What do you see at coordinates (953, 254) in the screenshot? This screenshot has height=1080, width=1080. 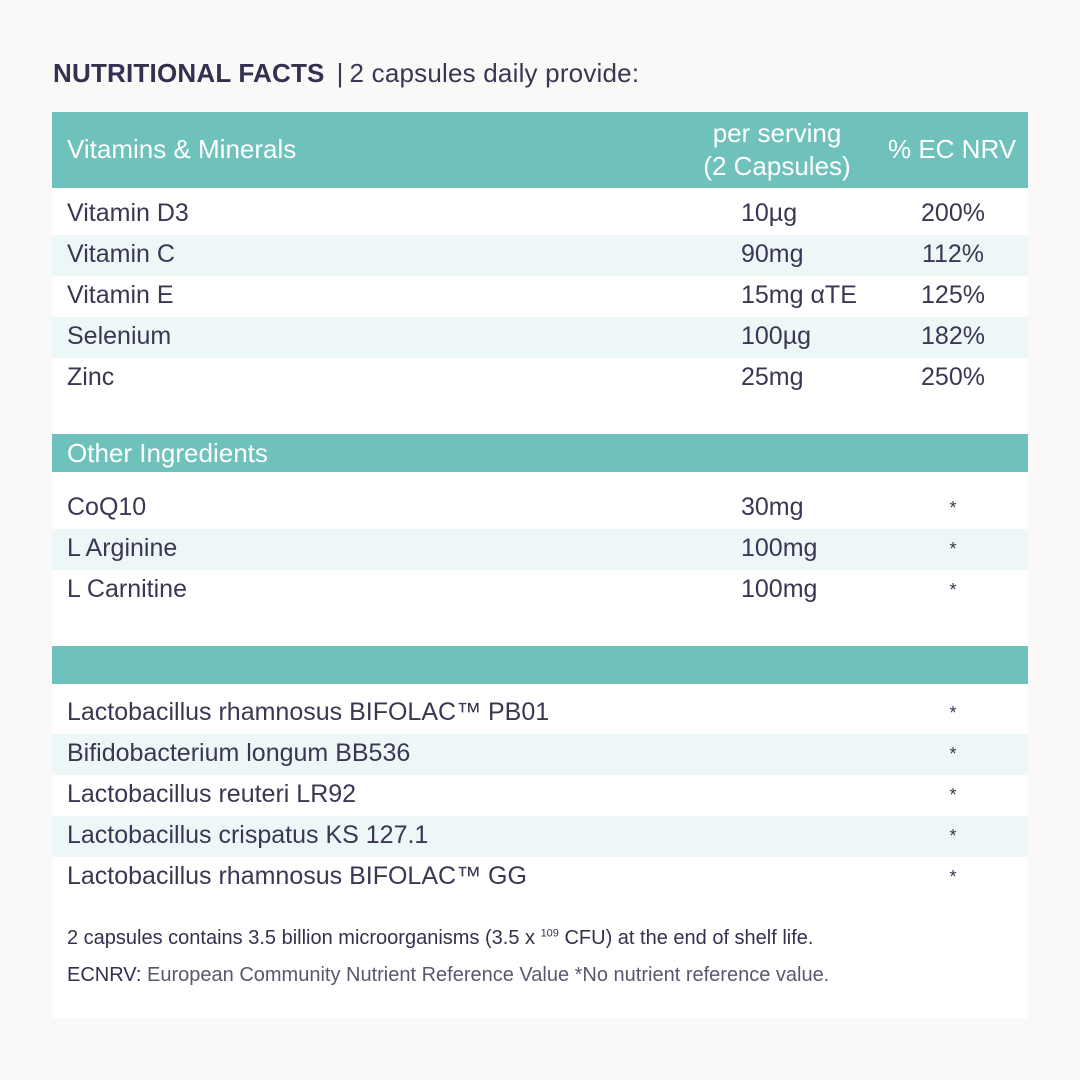 I see `ingredient-nrv: 112%` at bounding box center [953, 254].